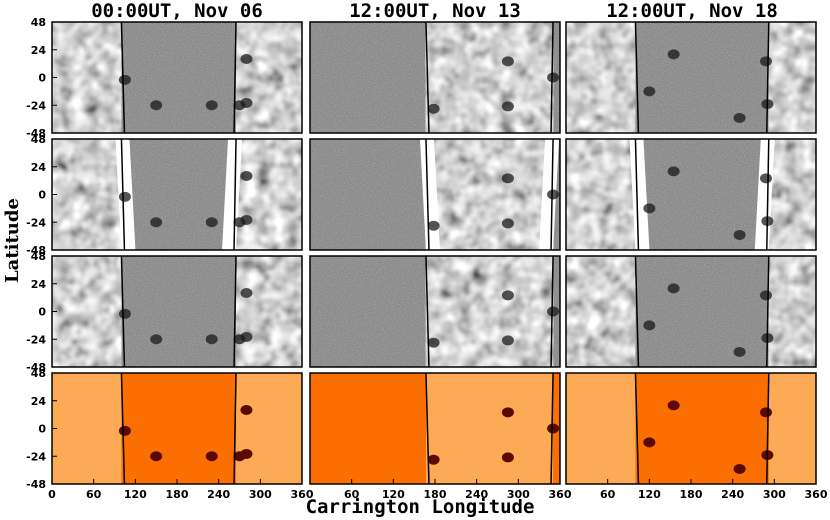 The height and width of the screenshot is (520, 830). I want to click on panel-r1-c2, so click(435, 77).